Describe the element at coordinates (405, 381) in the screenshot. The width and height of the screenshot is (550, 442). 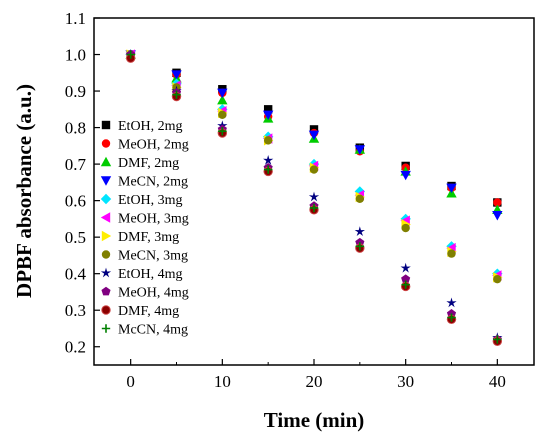
I see `x-tick-label: 30` at that location.